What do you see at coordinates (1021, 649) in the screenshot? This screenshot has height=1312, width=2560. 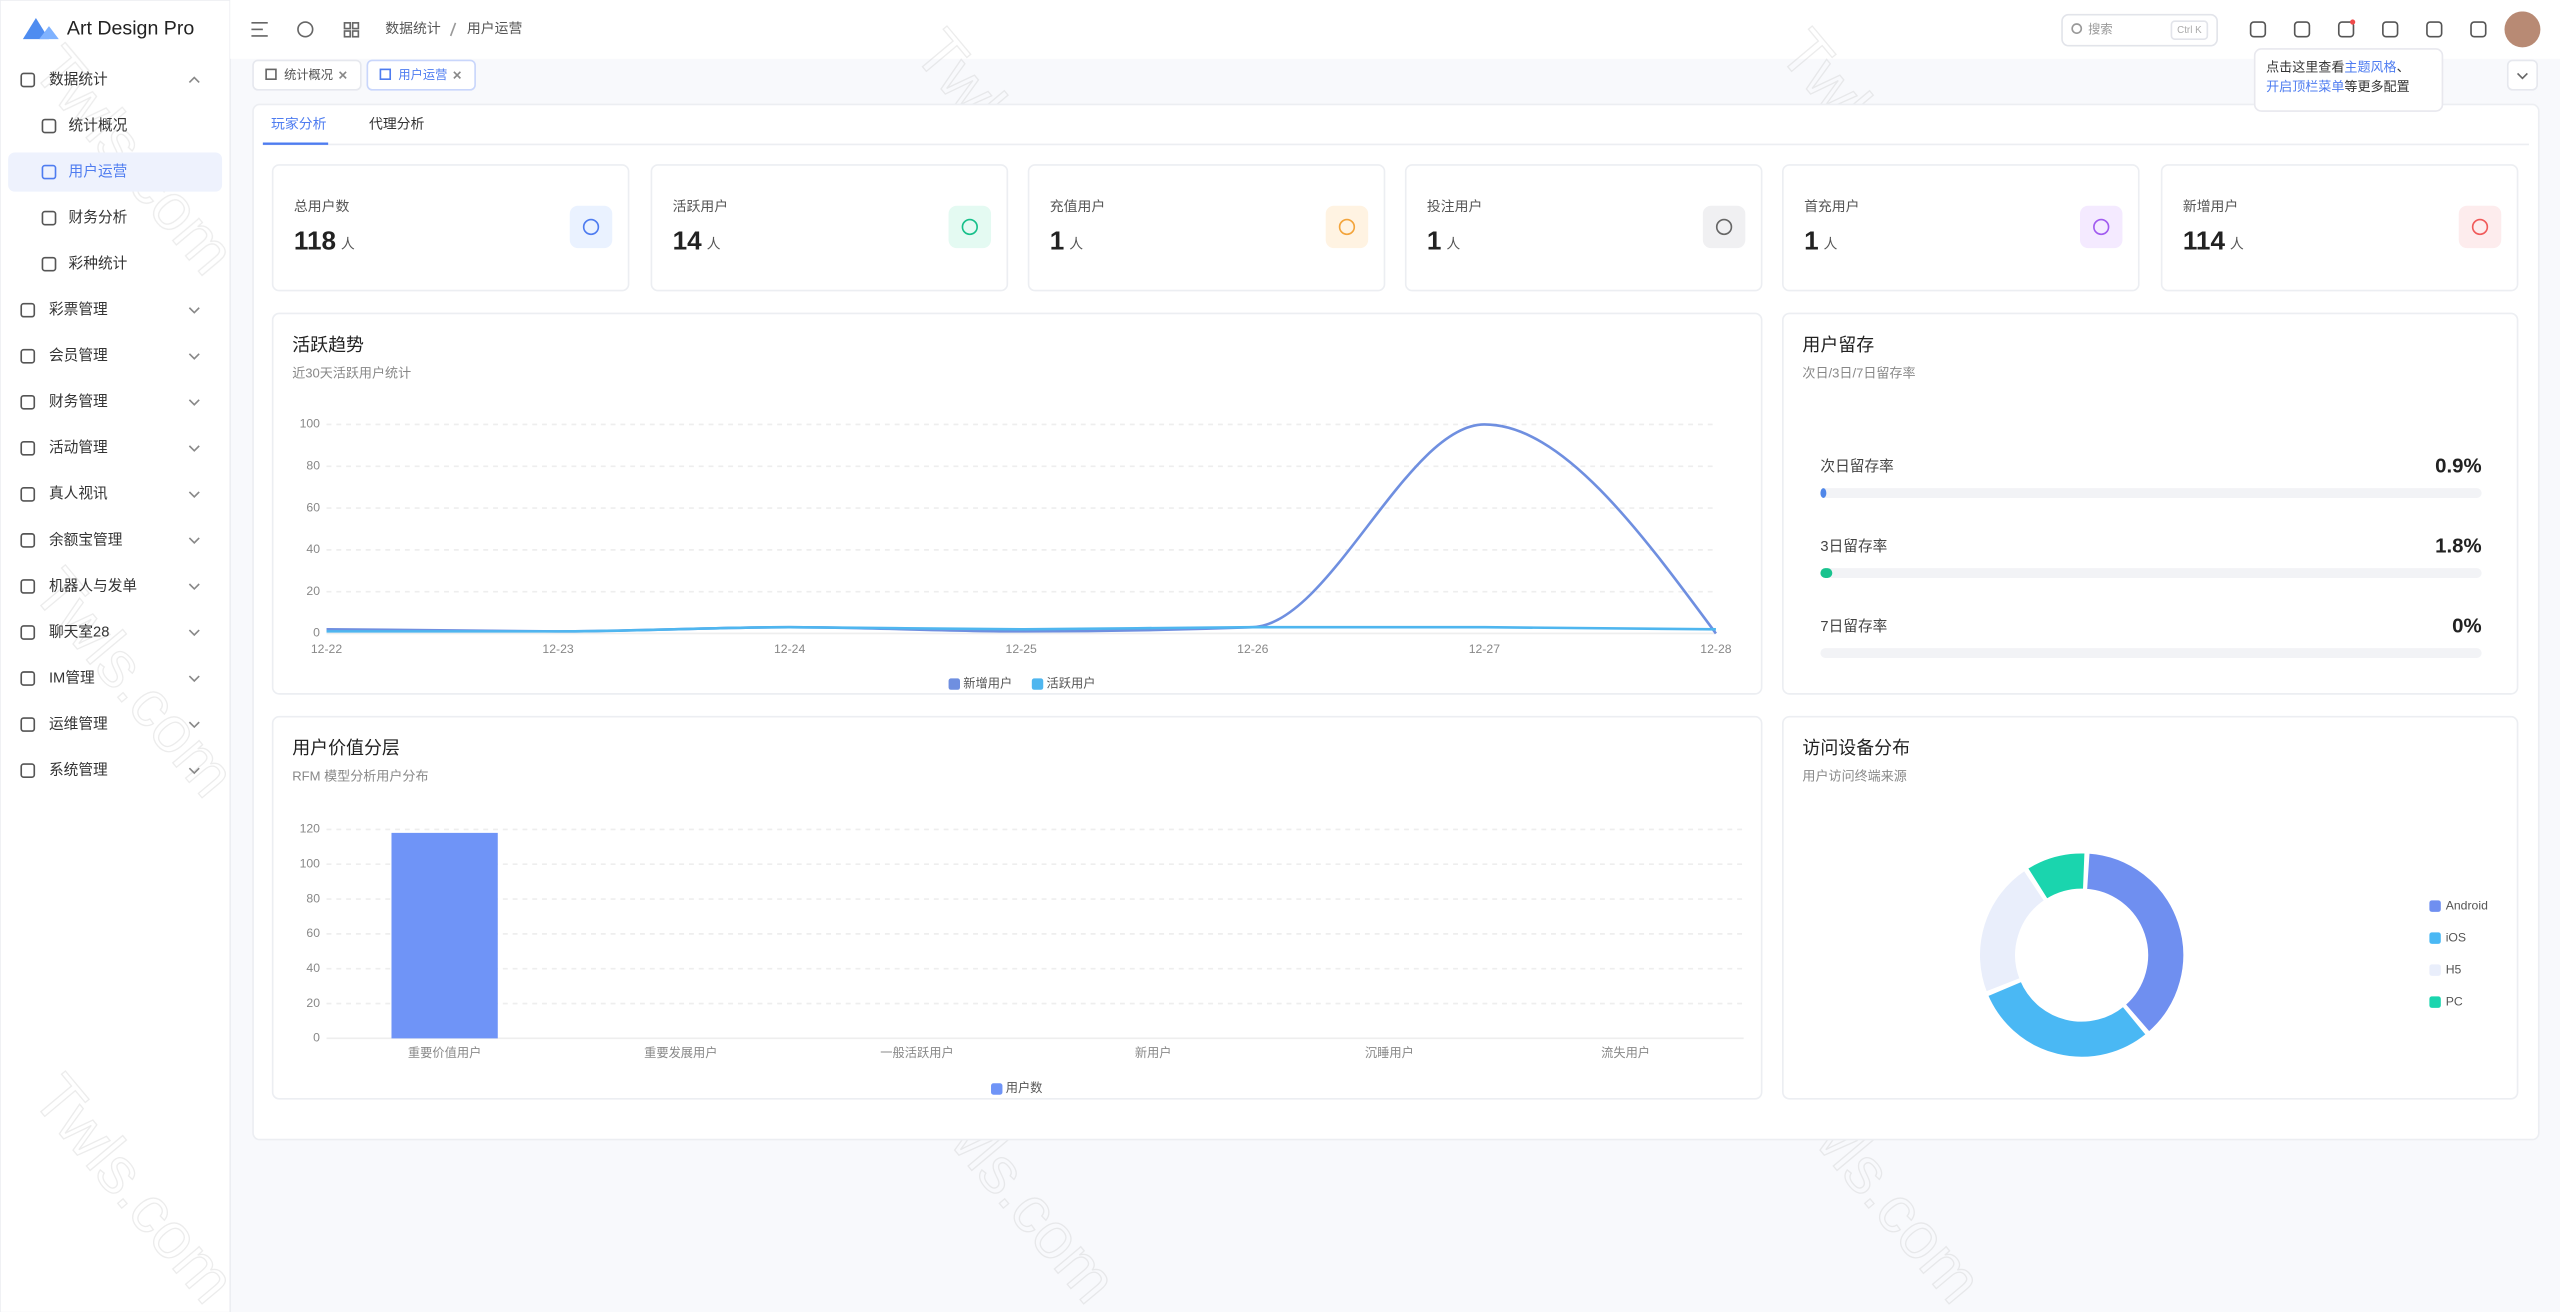 I see `x-tick-label: 12-25` at bounding box center [1021, 649].